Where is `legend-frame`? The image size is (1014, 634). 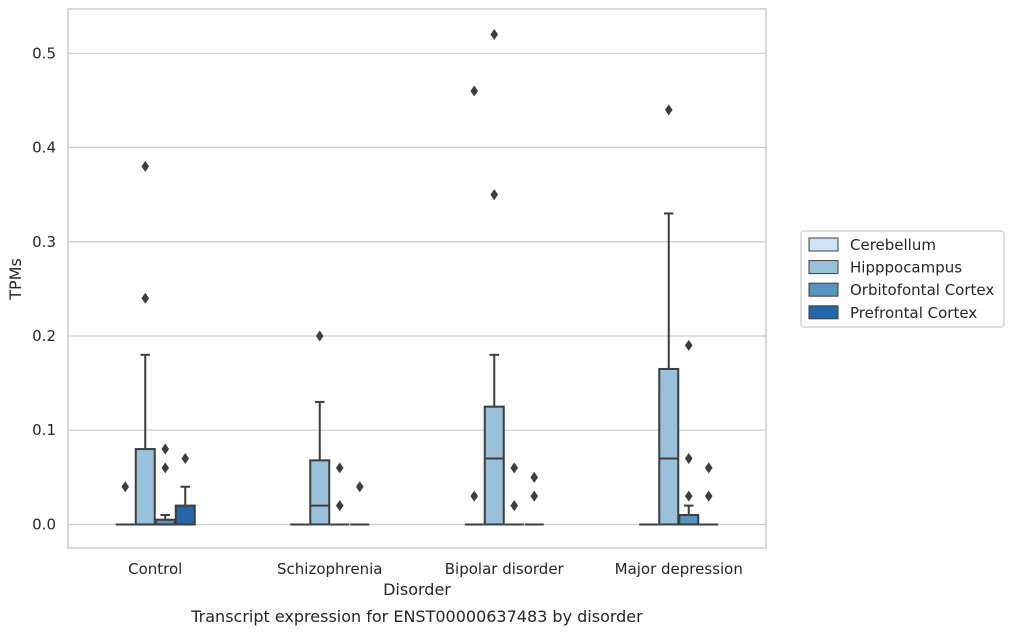
legend-frame is located at coordinates (902, 279).